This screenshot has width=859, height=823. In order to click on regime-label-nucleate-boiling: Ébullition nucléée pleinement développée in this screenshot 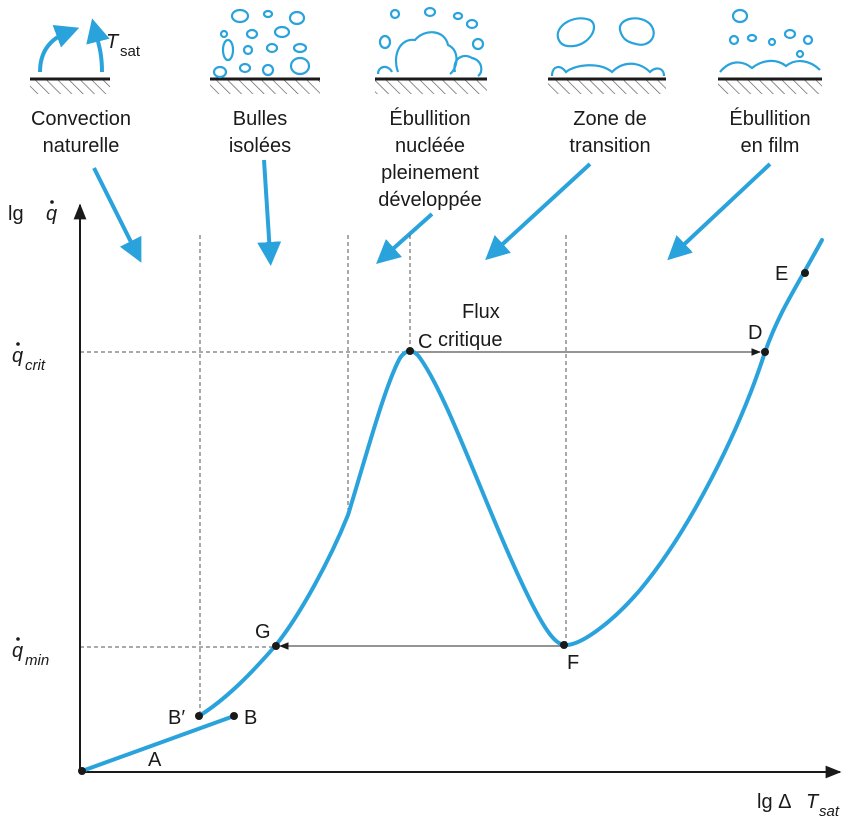, I will do `click(429, 159)`.